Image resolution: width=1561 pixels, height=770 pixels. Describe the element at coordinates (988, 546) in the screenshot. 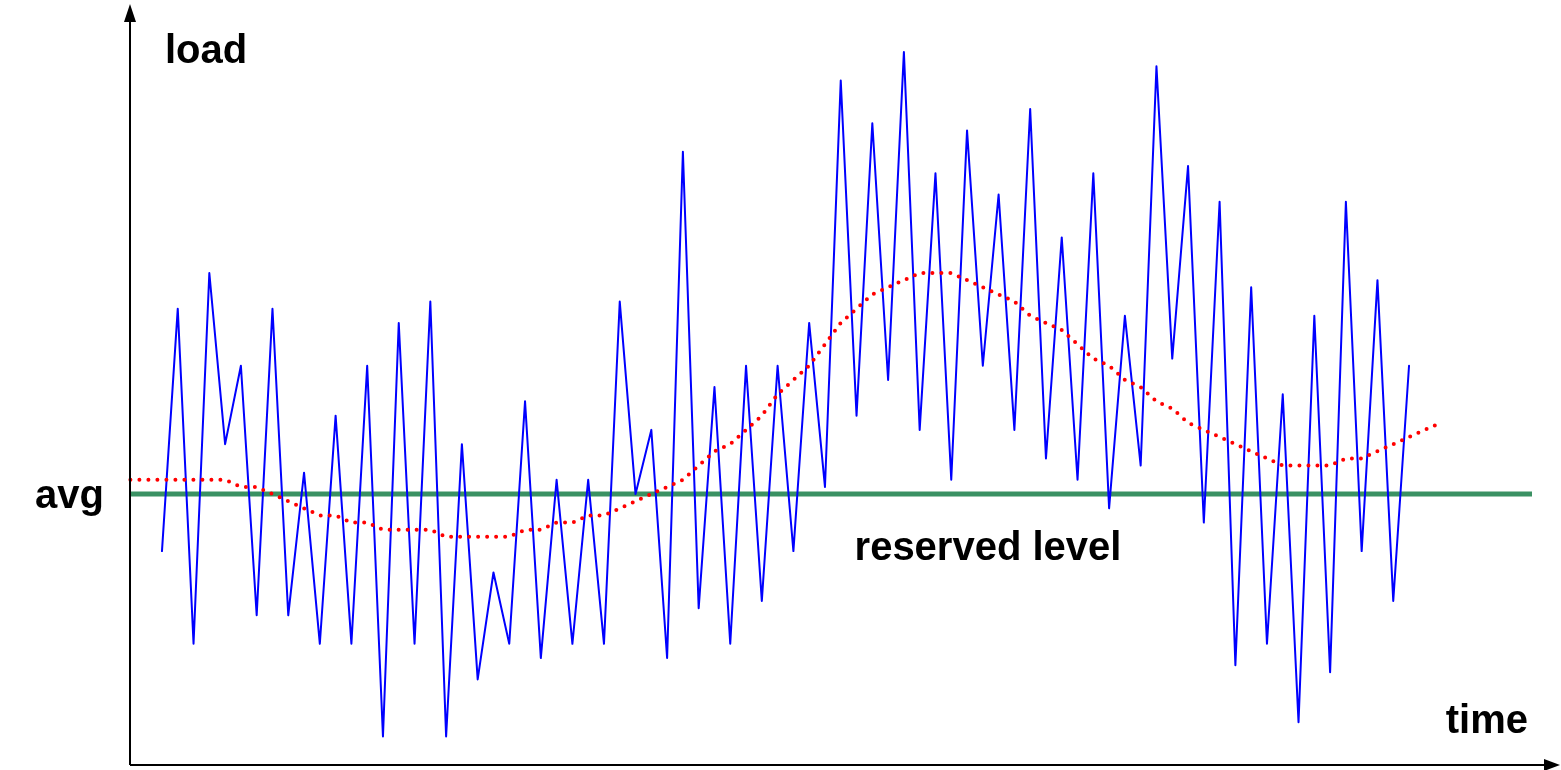

I see `annotation: reserved level` at that location.